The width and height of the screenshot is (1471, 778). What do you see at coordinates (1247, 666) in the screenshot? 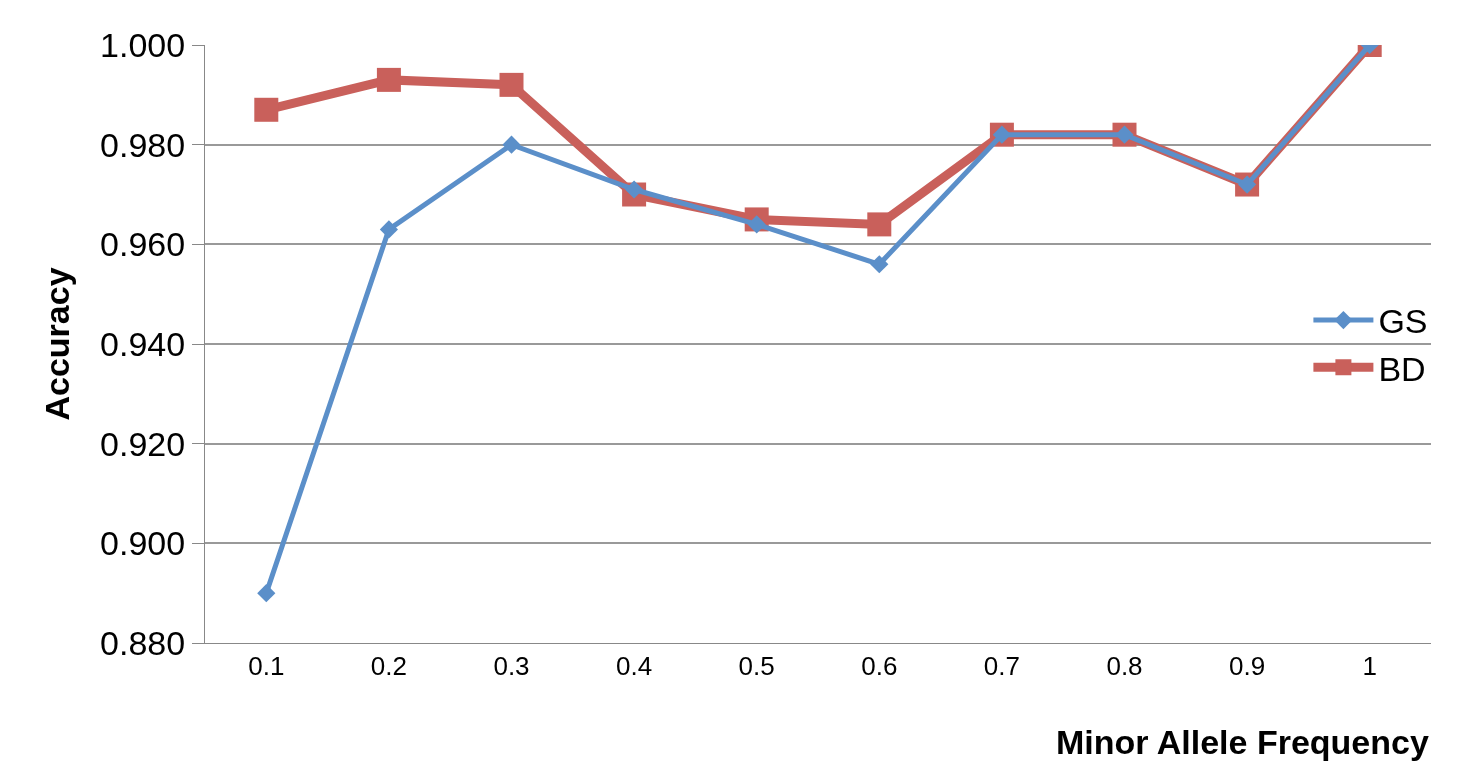
I see `x-tick-label: 0.9` at bounding box center [1247, 666].